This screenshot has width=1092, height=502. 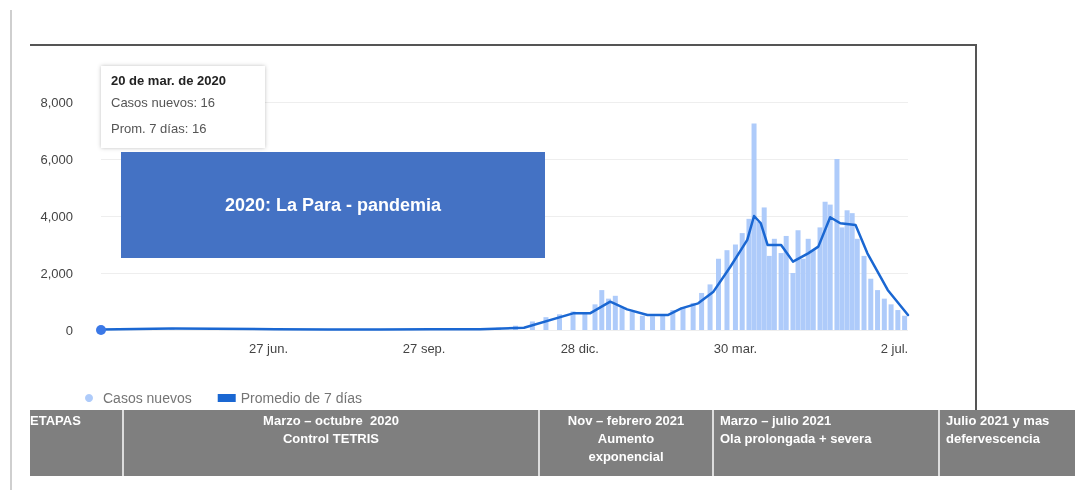 I want to click on text: Nov – febrero 2021 Aumento exponencial, so click(x=626, y=439).